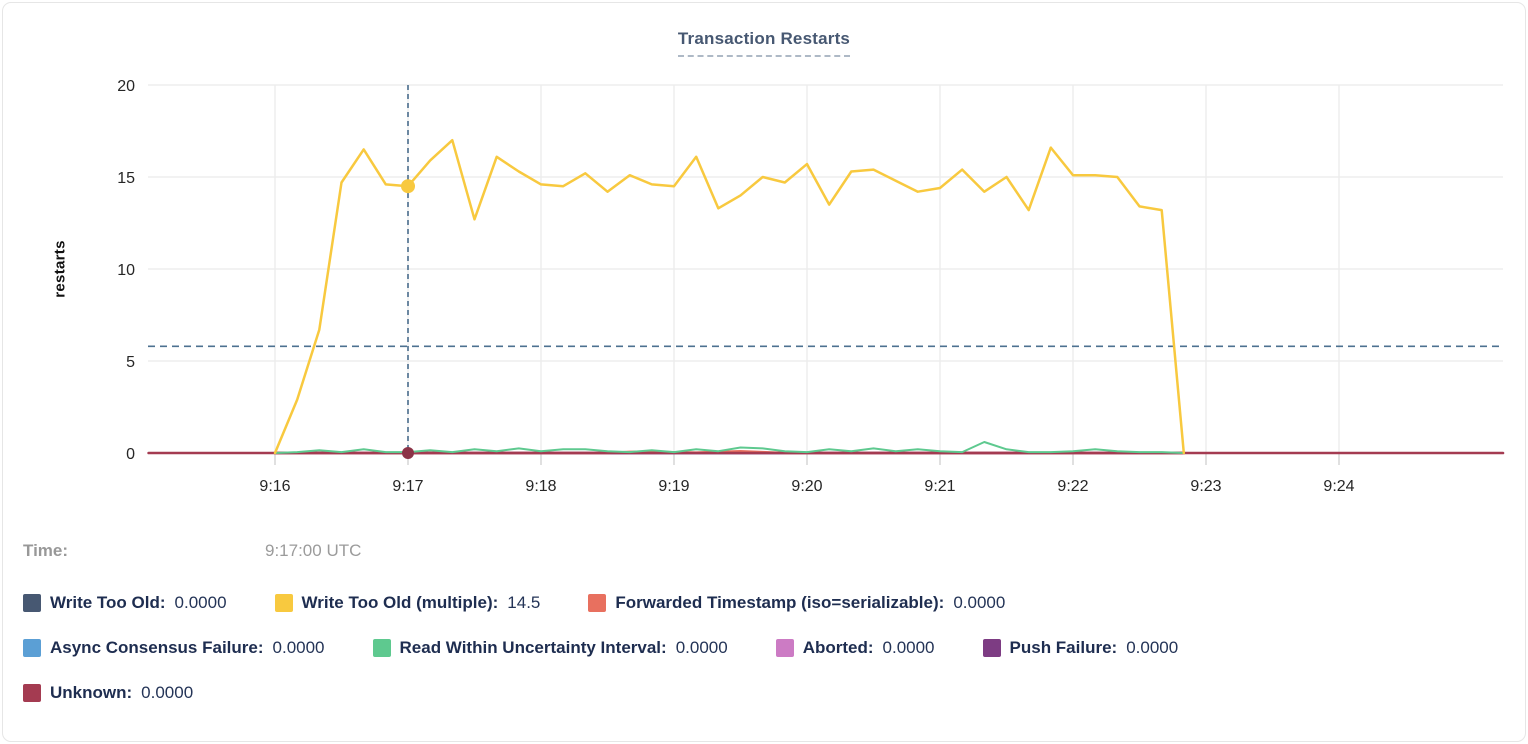 The image size is (1528, 744). I want to click on x-tick-label: 9:24, so click(1338, 486).